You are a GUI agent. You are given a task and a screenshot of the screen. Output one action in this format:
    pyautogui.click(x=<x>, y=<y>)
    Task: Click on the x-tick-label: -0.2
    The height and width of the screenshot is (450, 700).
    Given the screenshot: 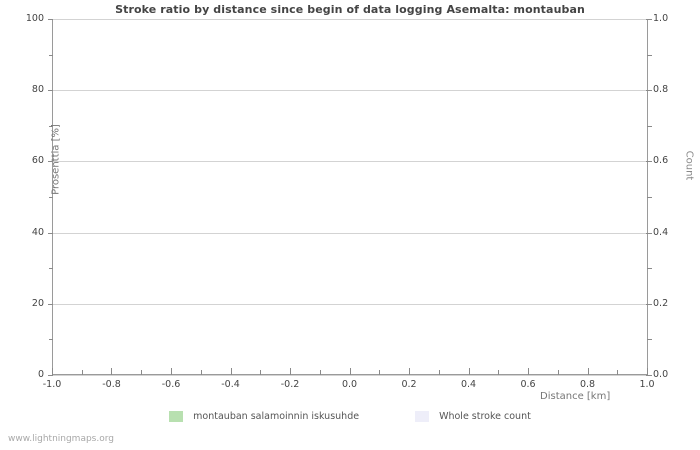 What is the action you would take?
    pyautogui.click(x=290, y=384)
    